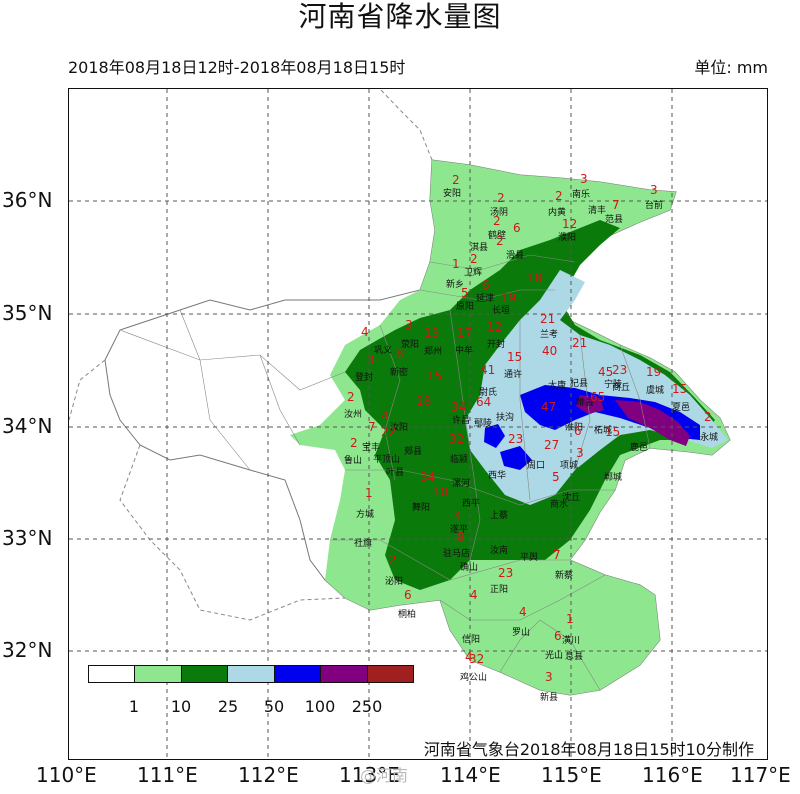  What do you see at coordinates (228, 706) in the screenshot?
I see `legend-label: 25` at bounding box center [228, 706].